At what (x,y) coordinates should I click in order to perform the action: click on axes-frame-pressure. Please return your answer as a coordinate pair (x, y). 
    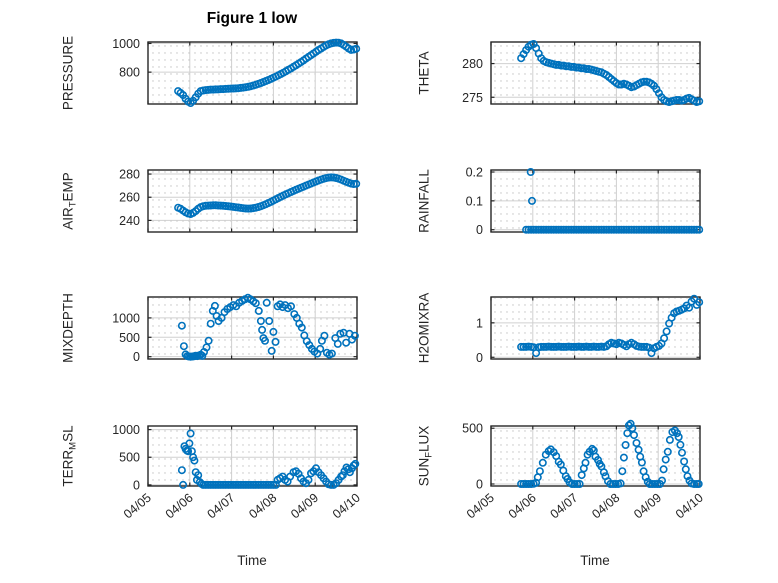
    Looking at the image, I should click on (252, 73).